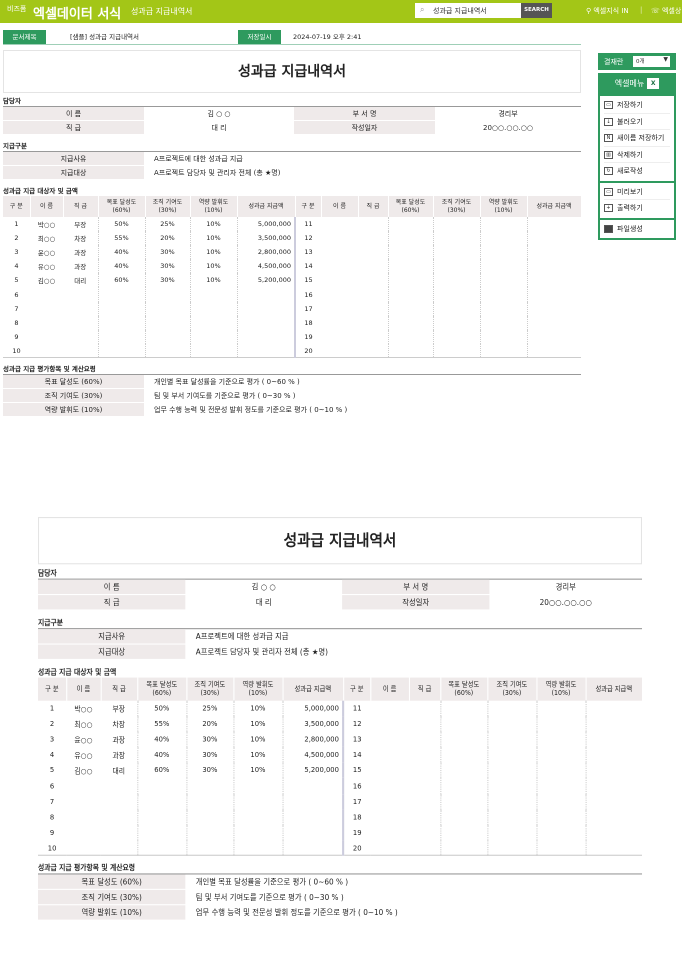  What do you see at coordinates (46, 281) in the screenshot?
I see `cell-col-name: 김○○` at bounding box center [46, 281].